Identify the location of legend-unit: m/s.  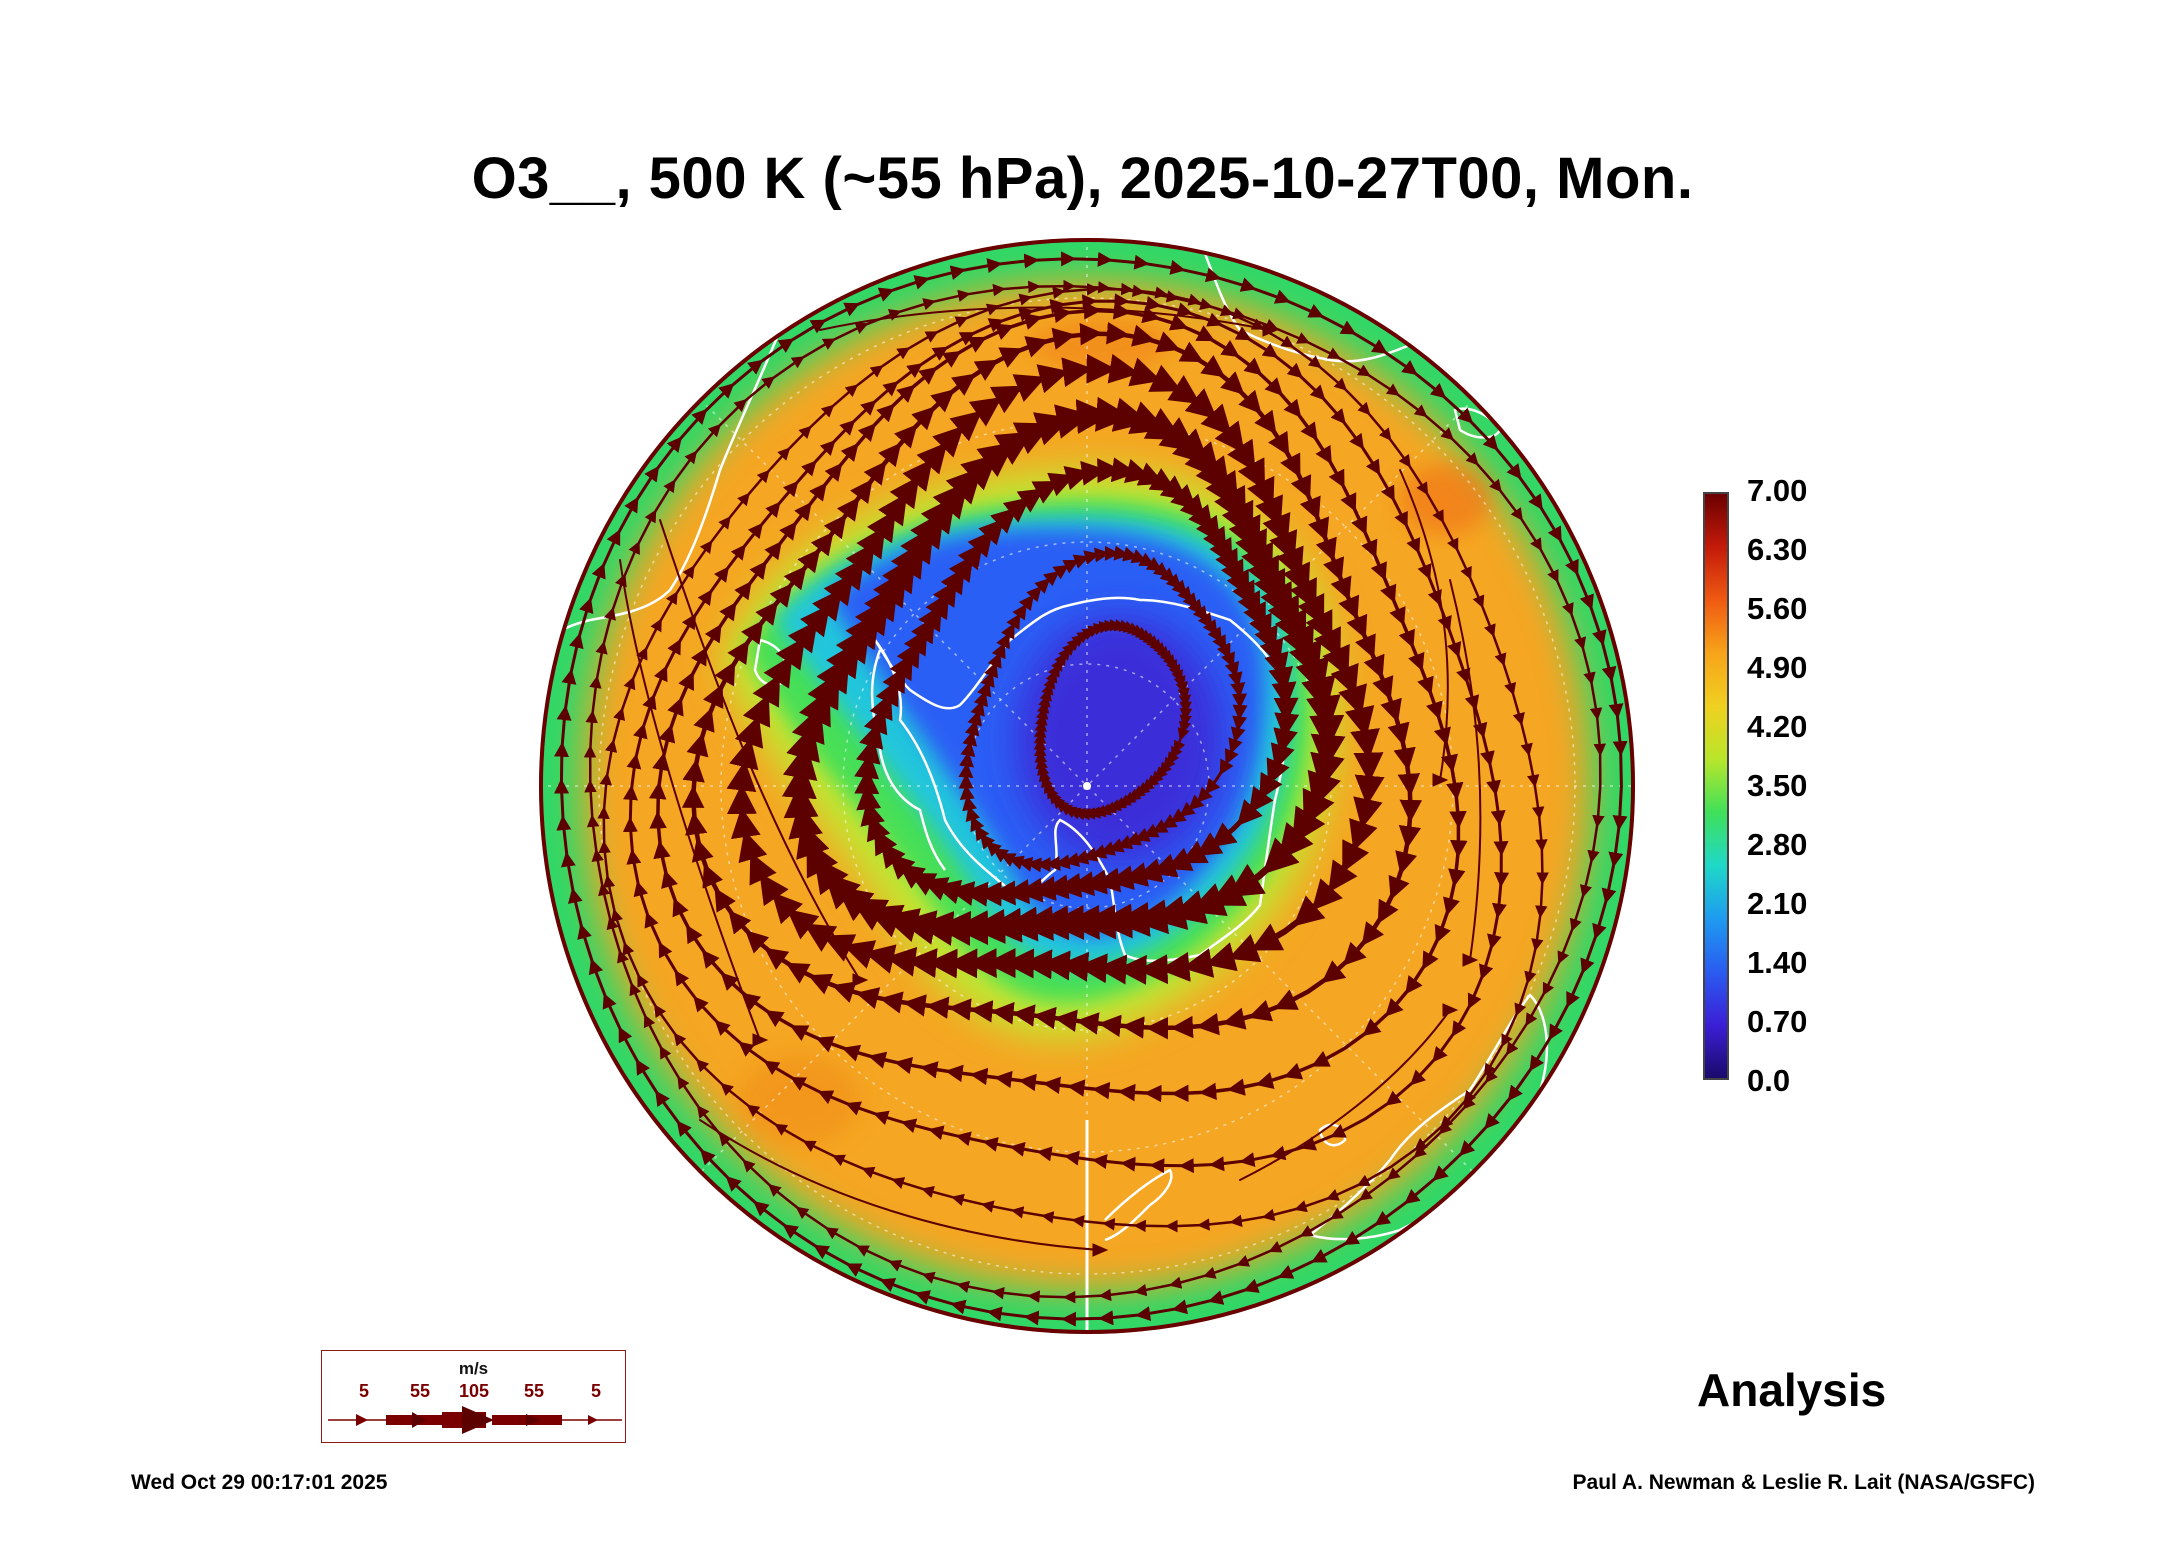
(473, 1368).